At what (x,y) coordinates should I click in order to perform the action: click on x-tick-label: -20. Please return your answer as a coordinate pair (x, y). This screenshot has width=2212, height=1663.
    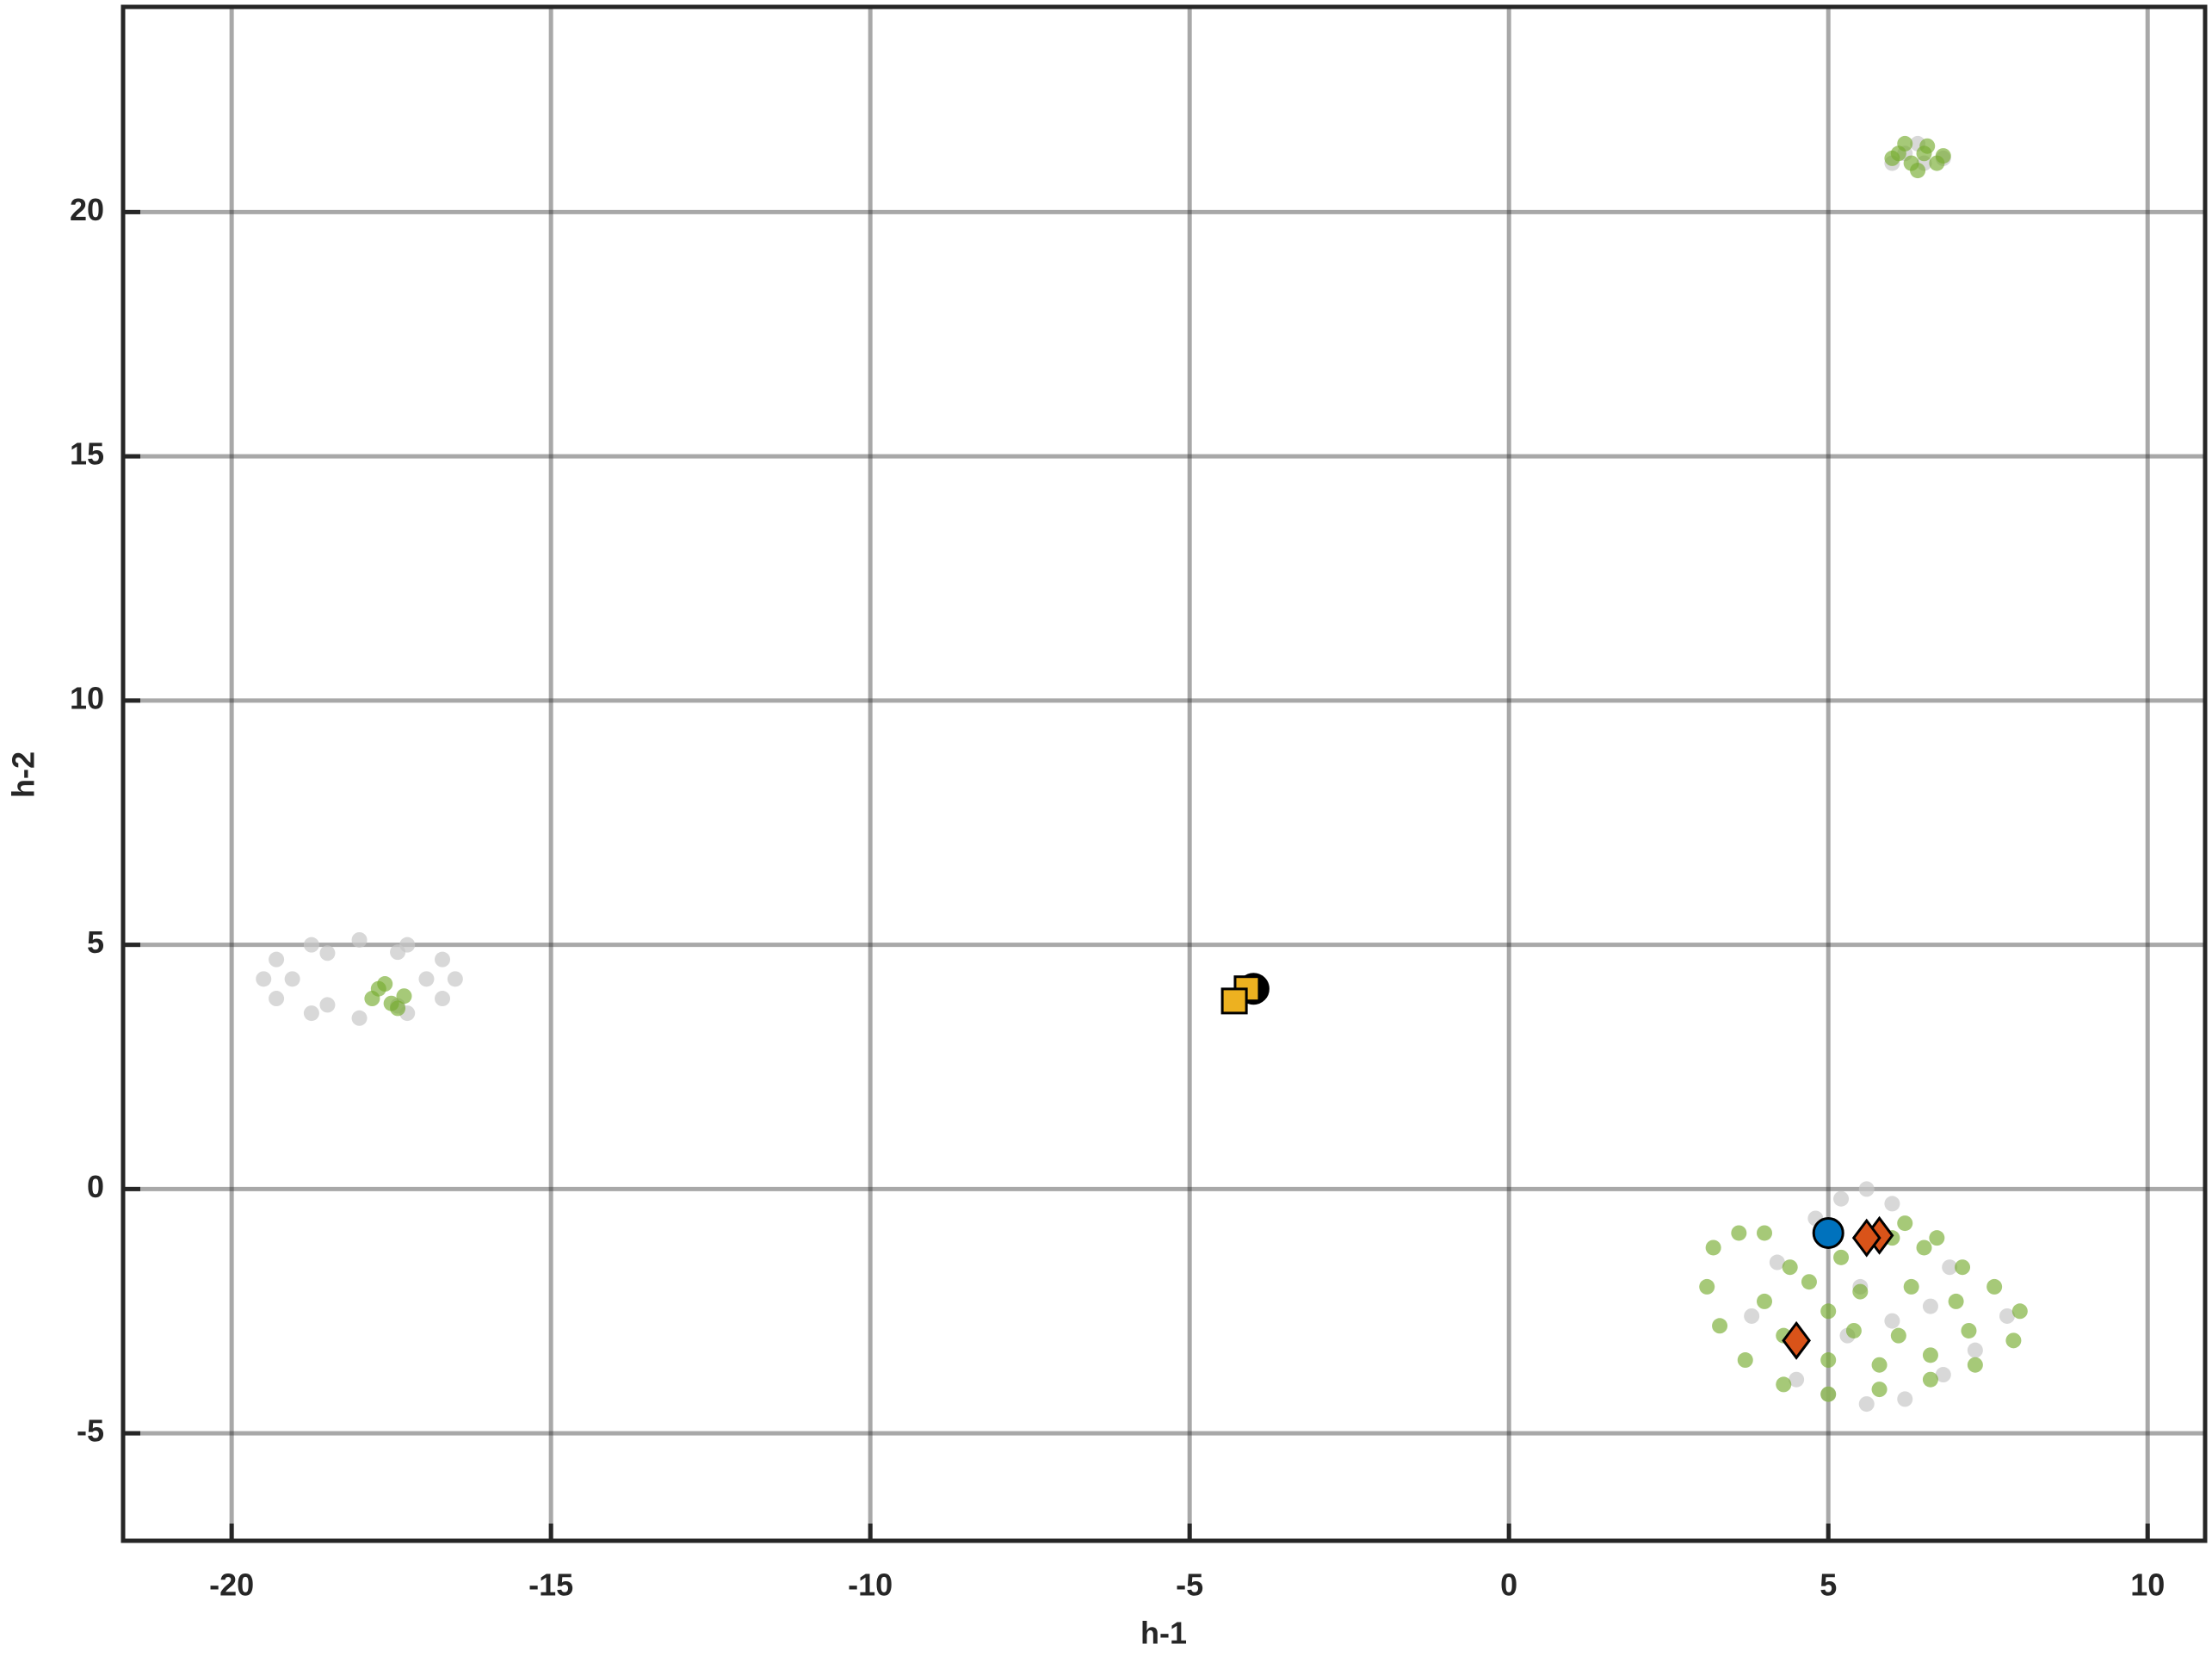
    Looking at the image, I should click on (232, 1585).